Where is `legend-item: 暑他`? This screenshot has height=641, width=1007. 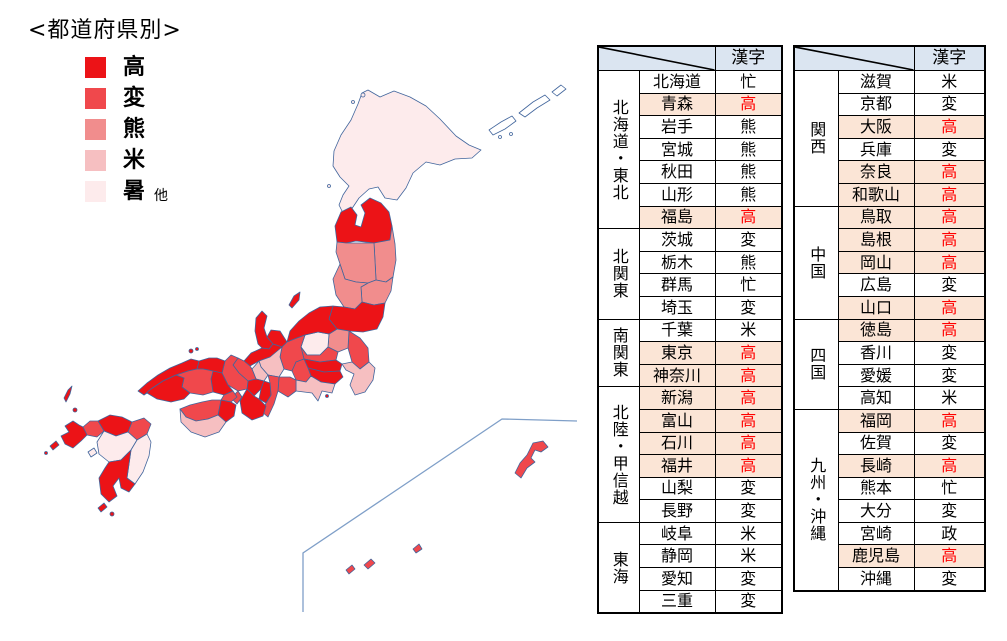 legend-item: 暑他 is located at coordinates (126, 191).